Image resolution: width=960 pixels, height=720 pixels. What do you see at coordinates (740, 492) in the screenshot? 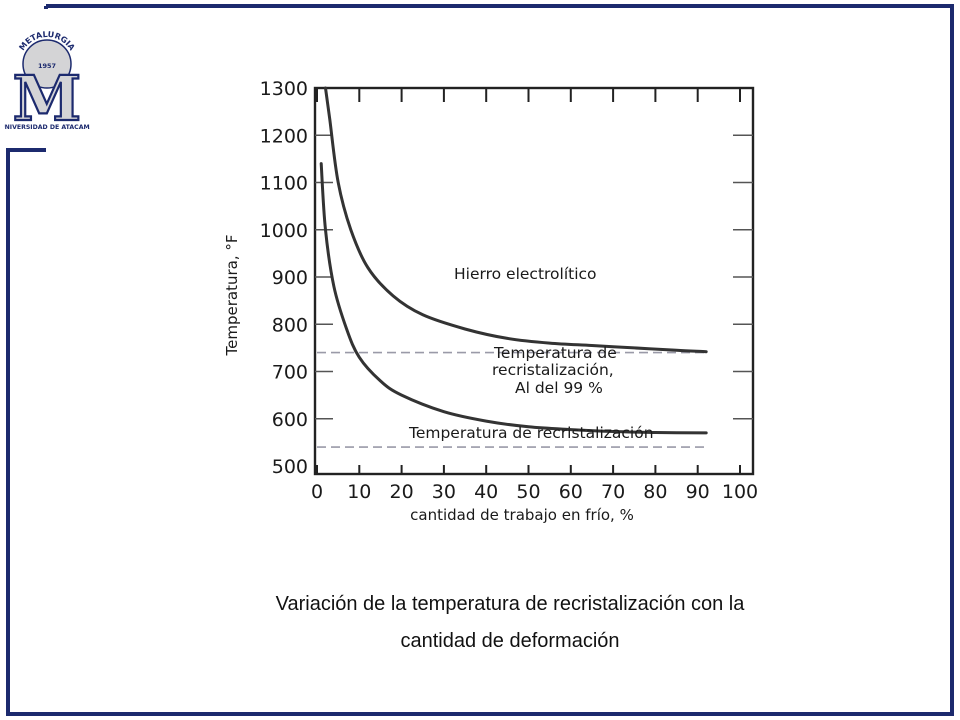
I see `x-tick-label: 100` at bounding box center [740, 492].